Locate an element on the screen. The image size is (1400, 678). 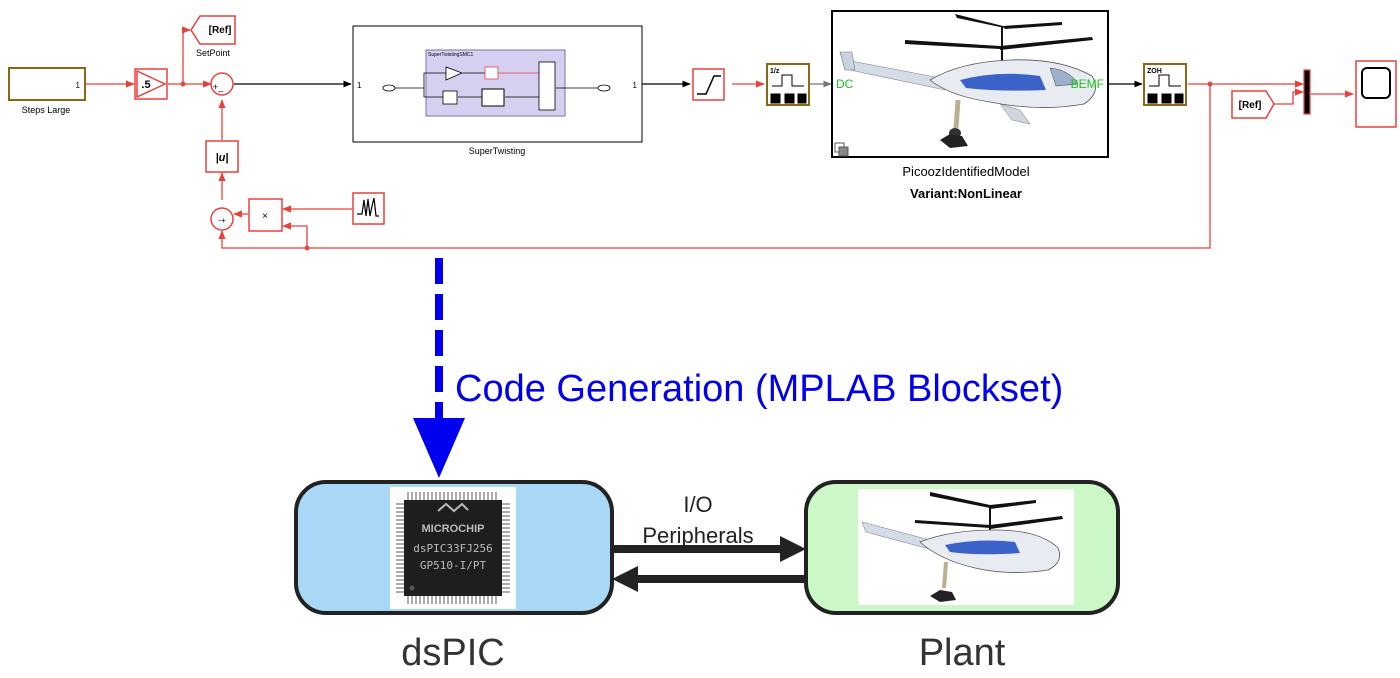
sum-block-error-signs: +_ is located at coordinates (218, 87).